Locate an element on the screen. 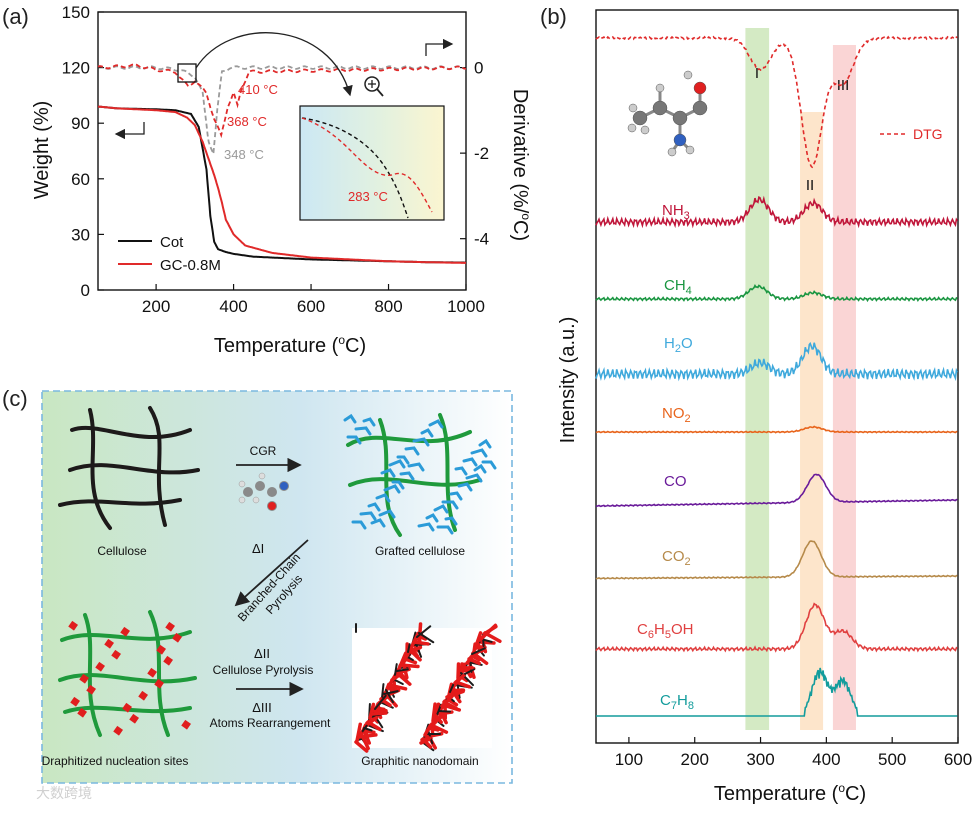  zoom-region-box is located at coordinates (187, 73).